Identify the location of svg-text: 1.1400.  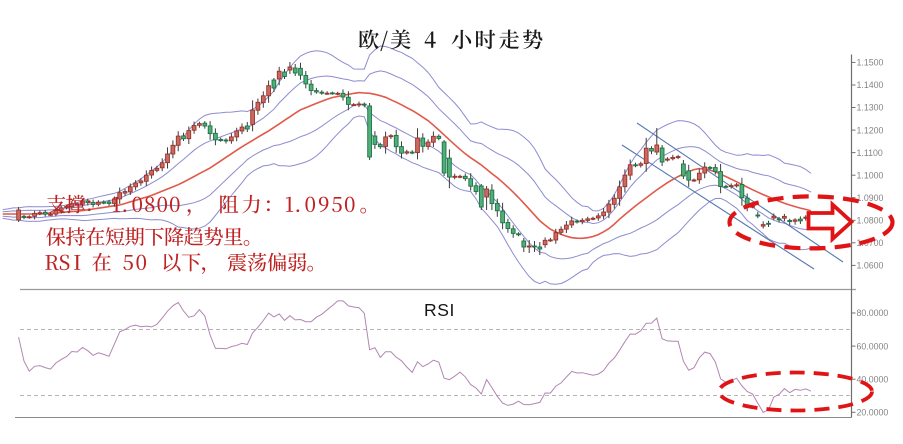
(870, 85).